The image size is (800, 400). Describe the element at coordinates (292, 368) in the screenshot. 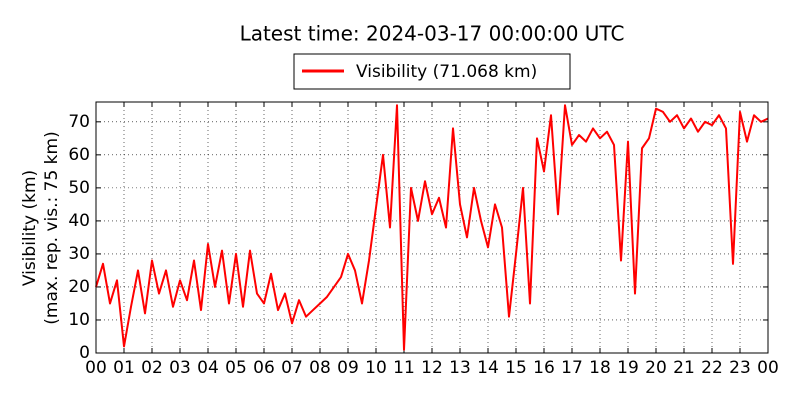

I see `x-tick-label: 07` at that location.